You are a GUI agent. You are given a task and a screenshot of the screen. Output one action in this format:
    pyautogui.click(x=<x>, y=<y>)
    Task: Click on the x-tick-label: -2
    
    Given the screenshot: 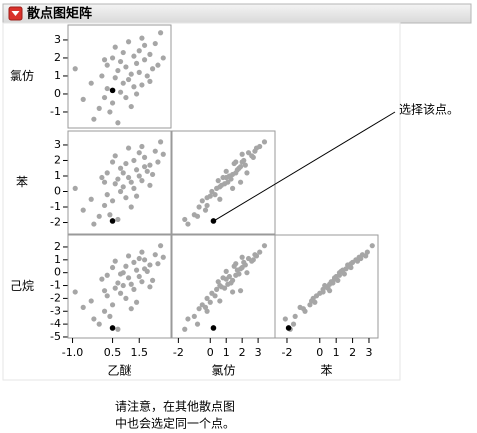 What is the action you would take?
    pyautogui.click(x=286, y=352)
    